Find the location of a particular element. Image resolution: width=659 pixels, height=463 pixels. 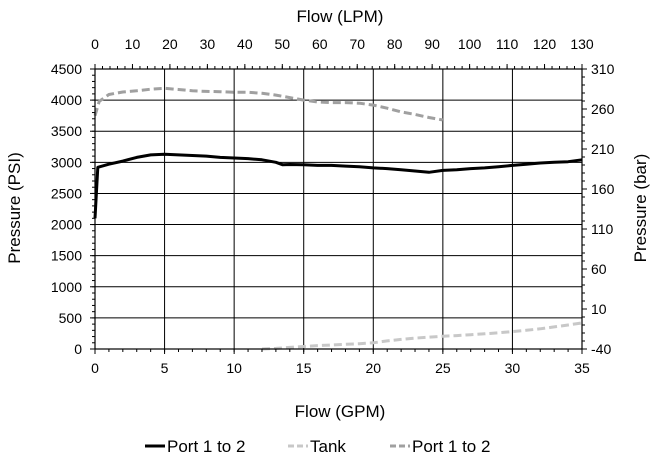

y-tick-label: 3500 is located at coordinates (66, 131).